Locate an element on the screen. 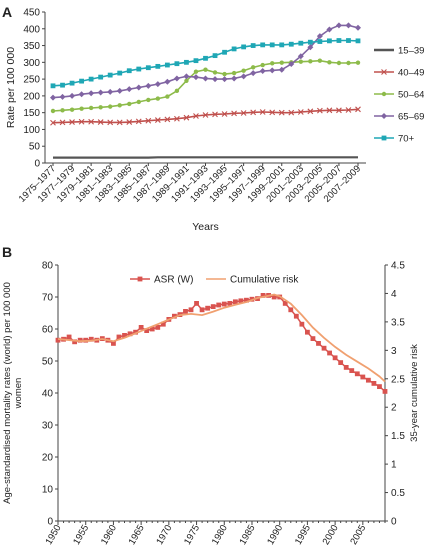 Image resolution: width=424 pixels, height=552 pixels. legend-label: 15–39 is located at coordinates (411, 51).